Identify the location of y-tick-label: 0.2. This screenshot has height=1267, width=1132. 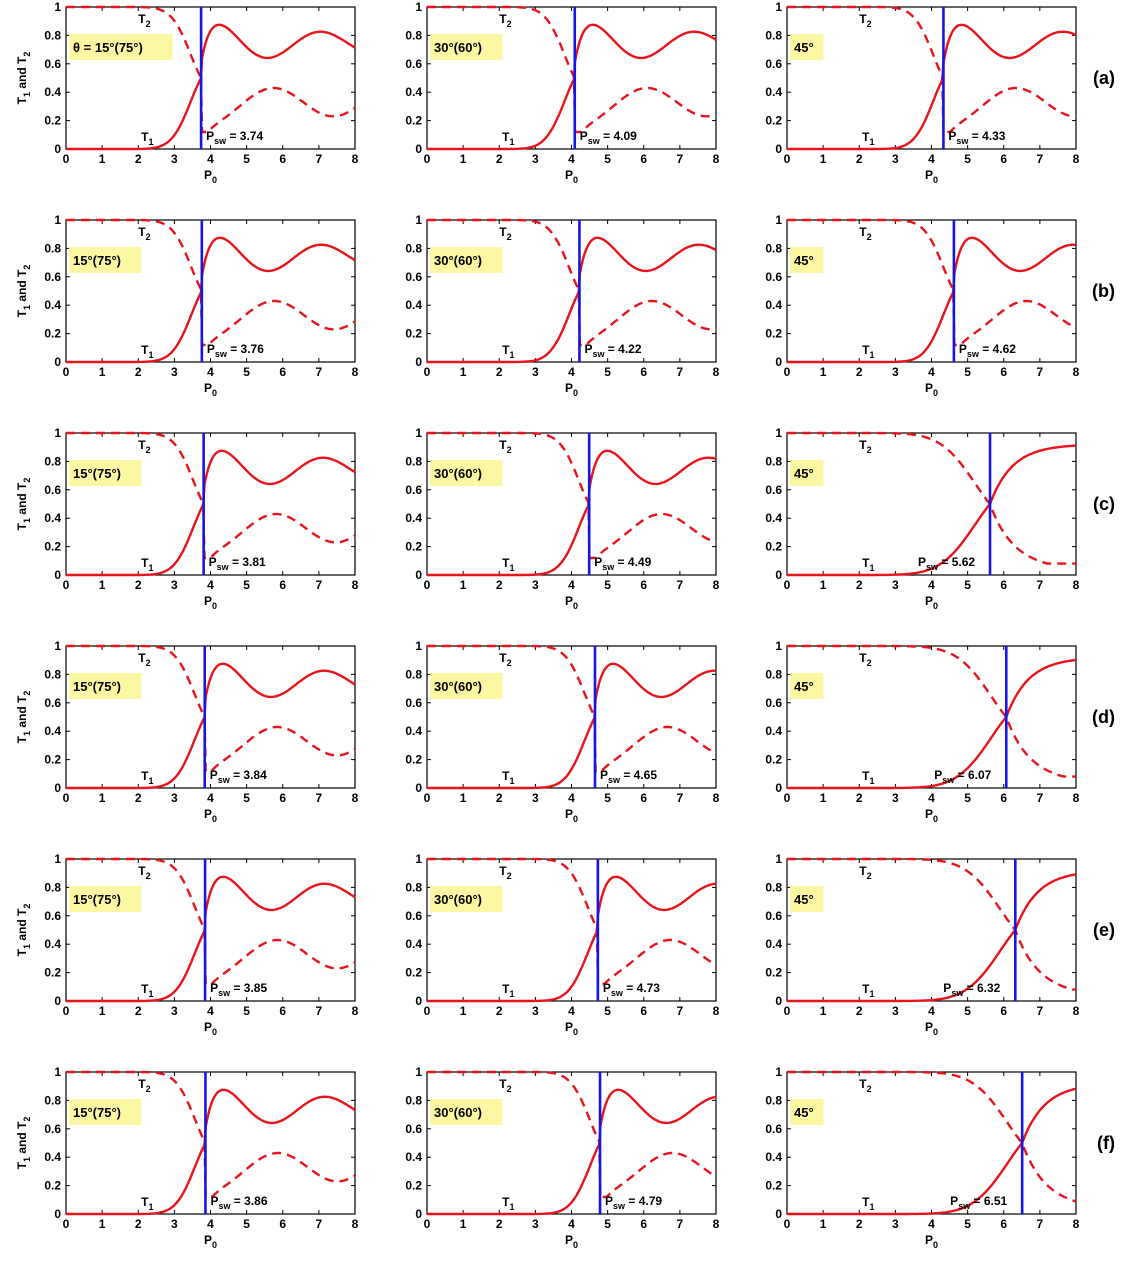
(52, 760).